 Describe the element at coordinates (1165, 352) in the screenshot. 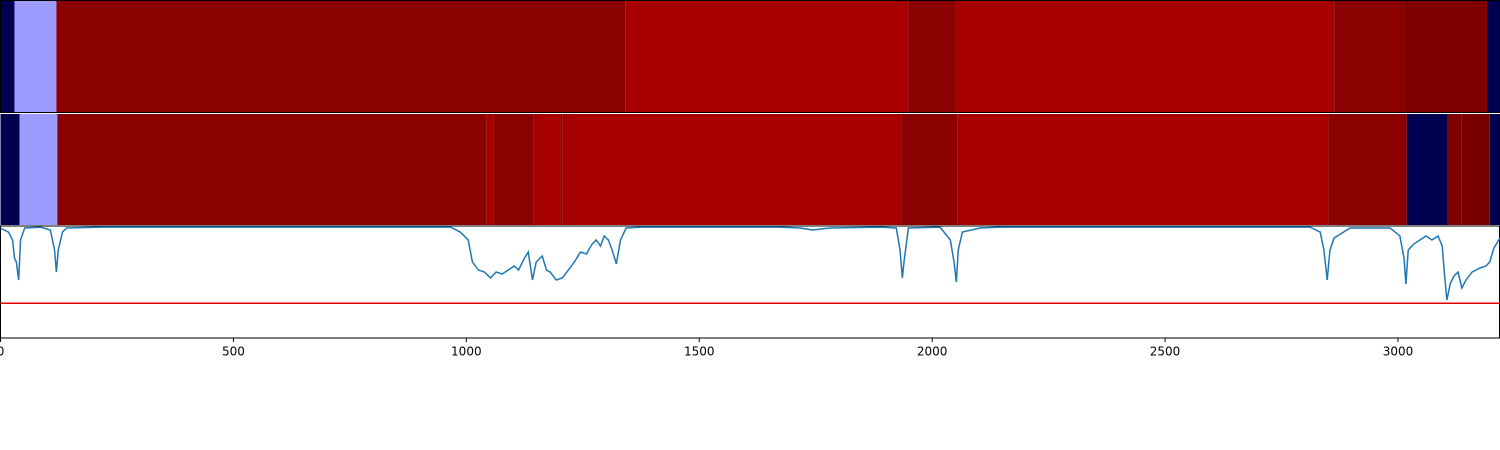

I see `x-tick-label: 2500` at that location.